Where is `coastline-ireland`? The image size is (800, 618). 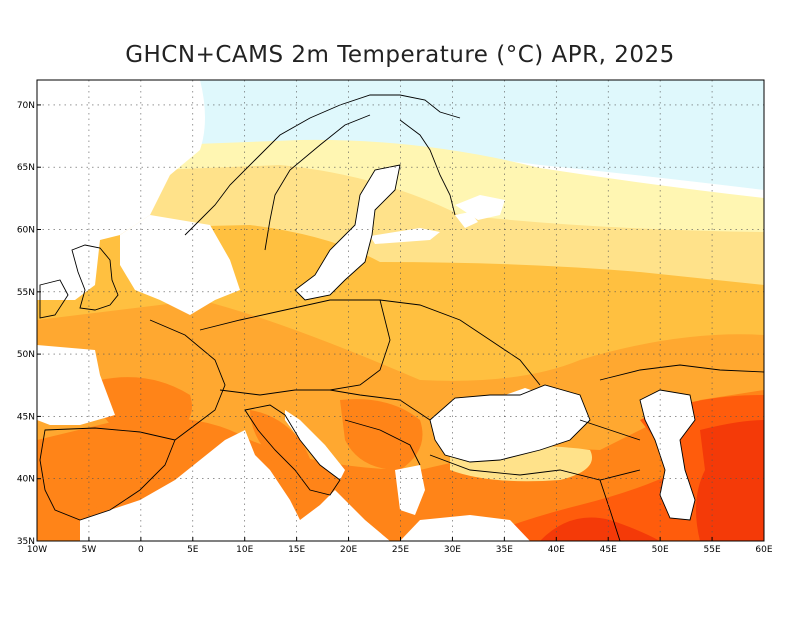
coastline-ireland is located at coordinates (54, 299).